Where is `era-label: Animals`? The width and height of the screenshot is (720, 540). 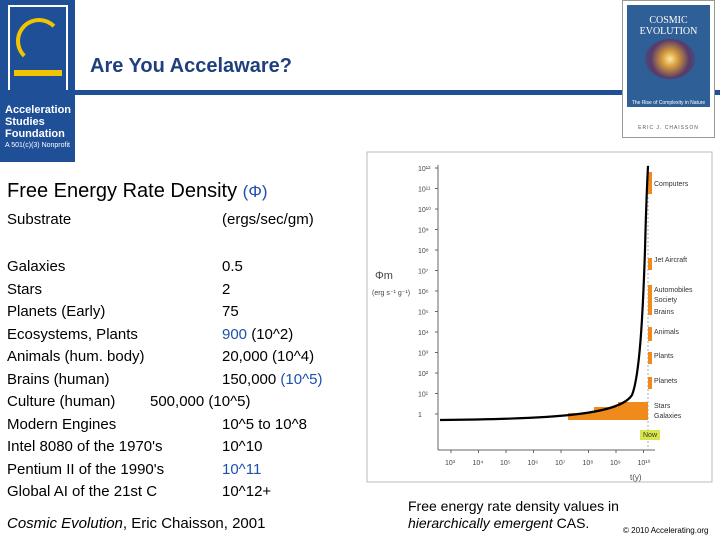 era-label: Animals is located at coordinates (666, 332).